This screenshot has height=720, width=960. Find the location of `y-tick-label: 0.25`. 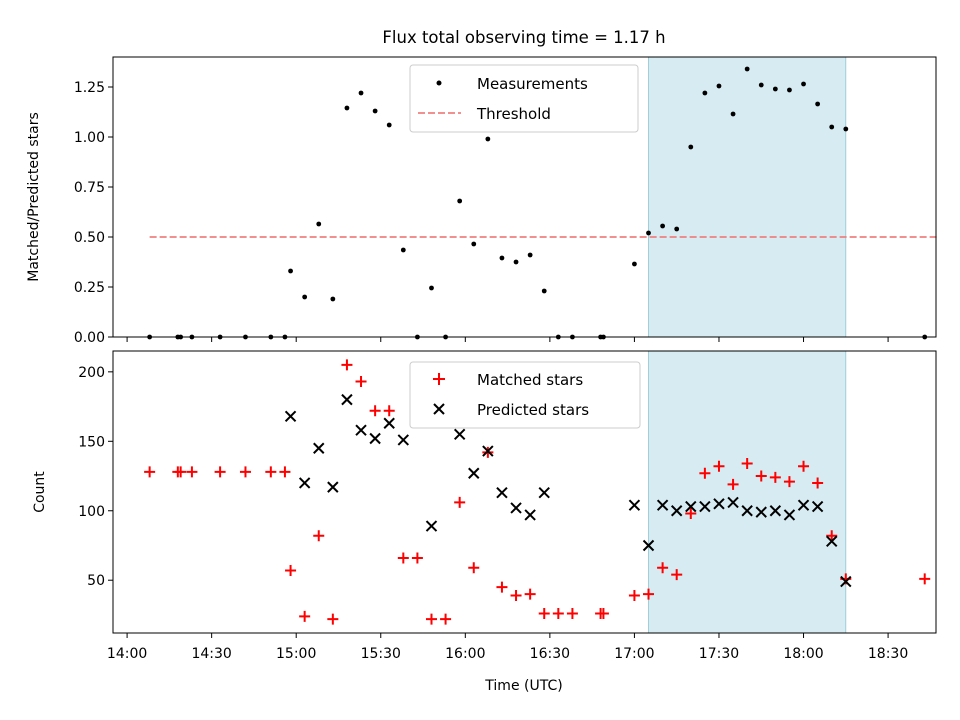

y-tick-label: 0.25 is located at coordinates (89, 288).